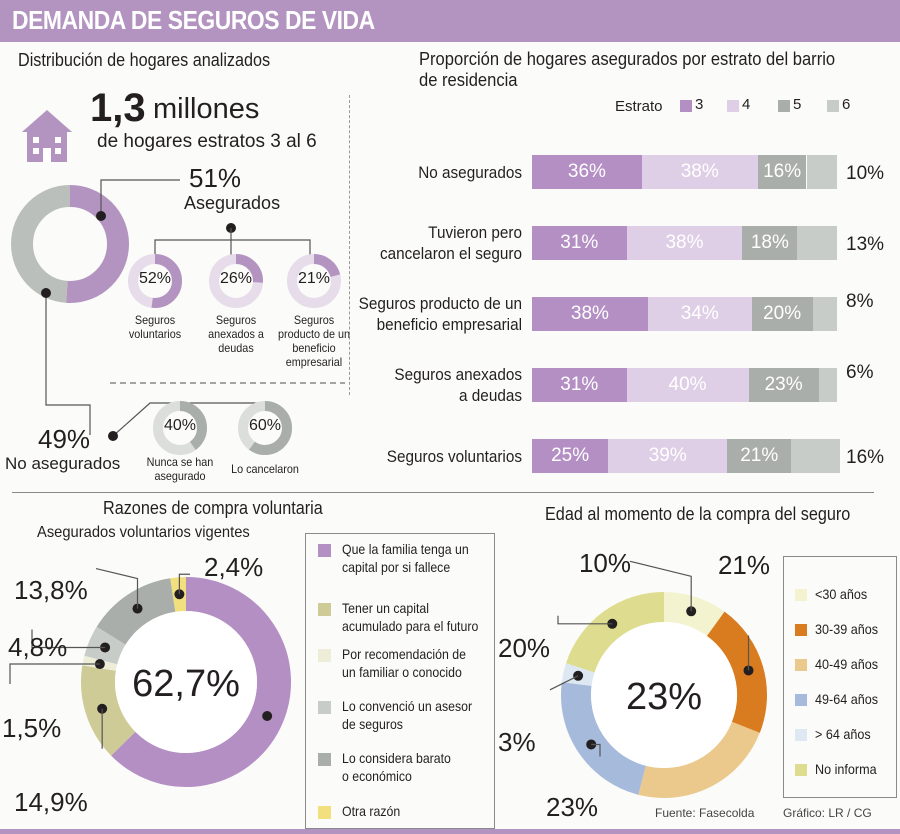  What do you see at coordinates (372, 724) in the screenshot?
I see `razones-legend-text-3-1: de seguros` at bounding box center [372, 724].